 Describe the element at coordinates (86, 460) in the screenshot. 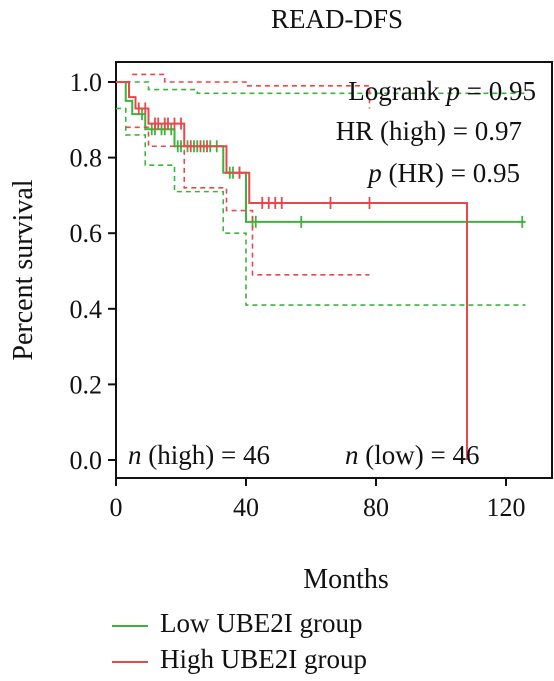

I see `y-tick-label: 0.0` at that location.